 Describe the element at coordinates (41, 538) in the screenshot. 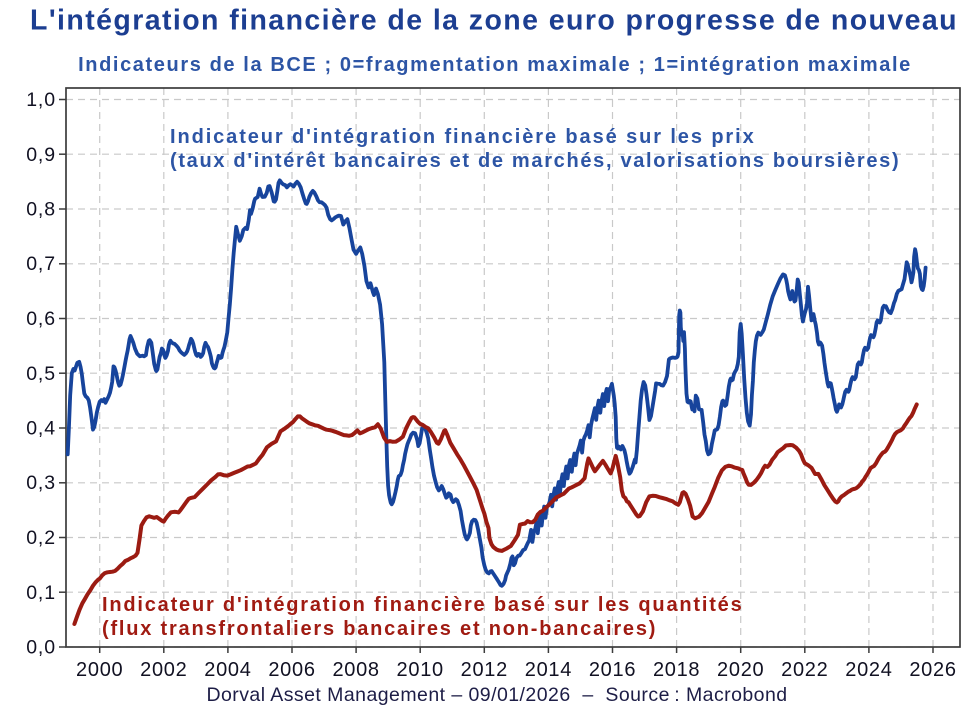

I see `svg-text: 0,2` at that location.